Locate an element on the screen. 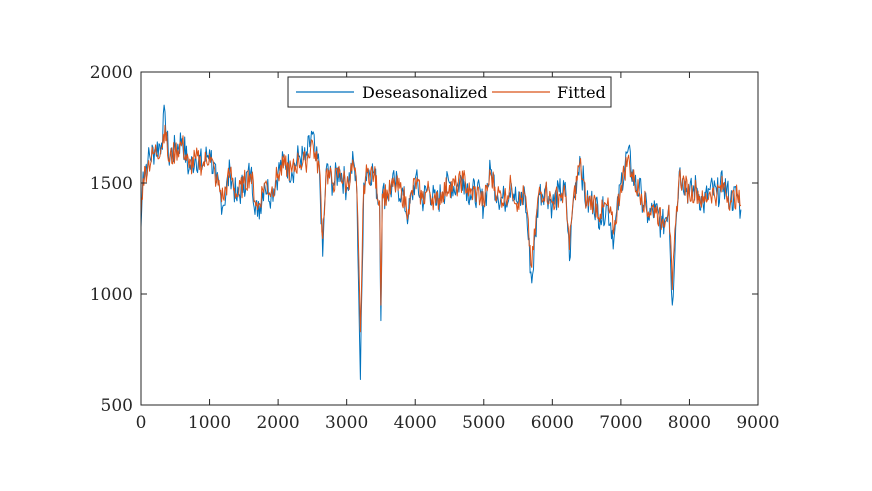 The width and height of the screenshot is (872, 491). x-tick-label: 5000 is located at coordinates (483, 423).